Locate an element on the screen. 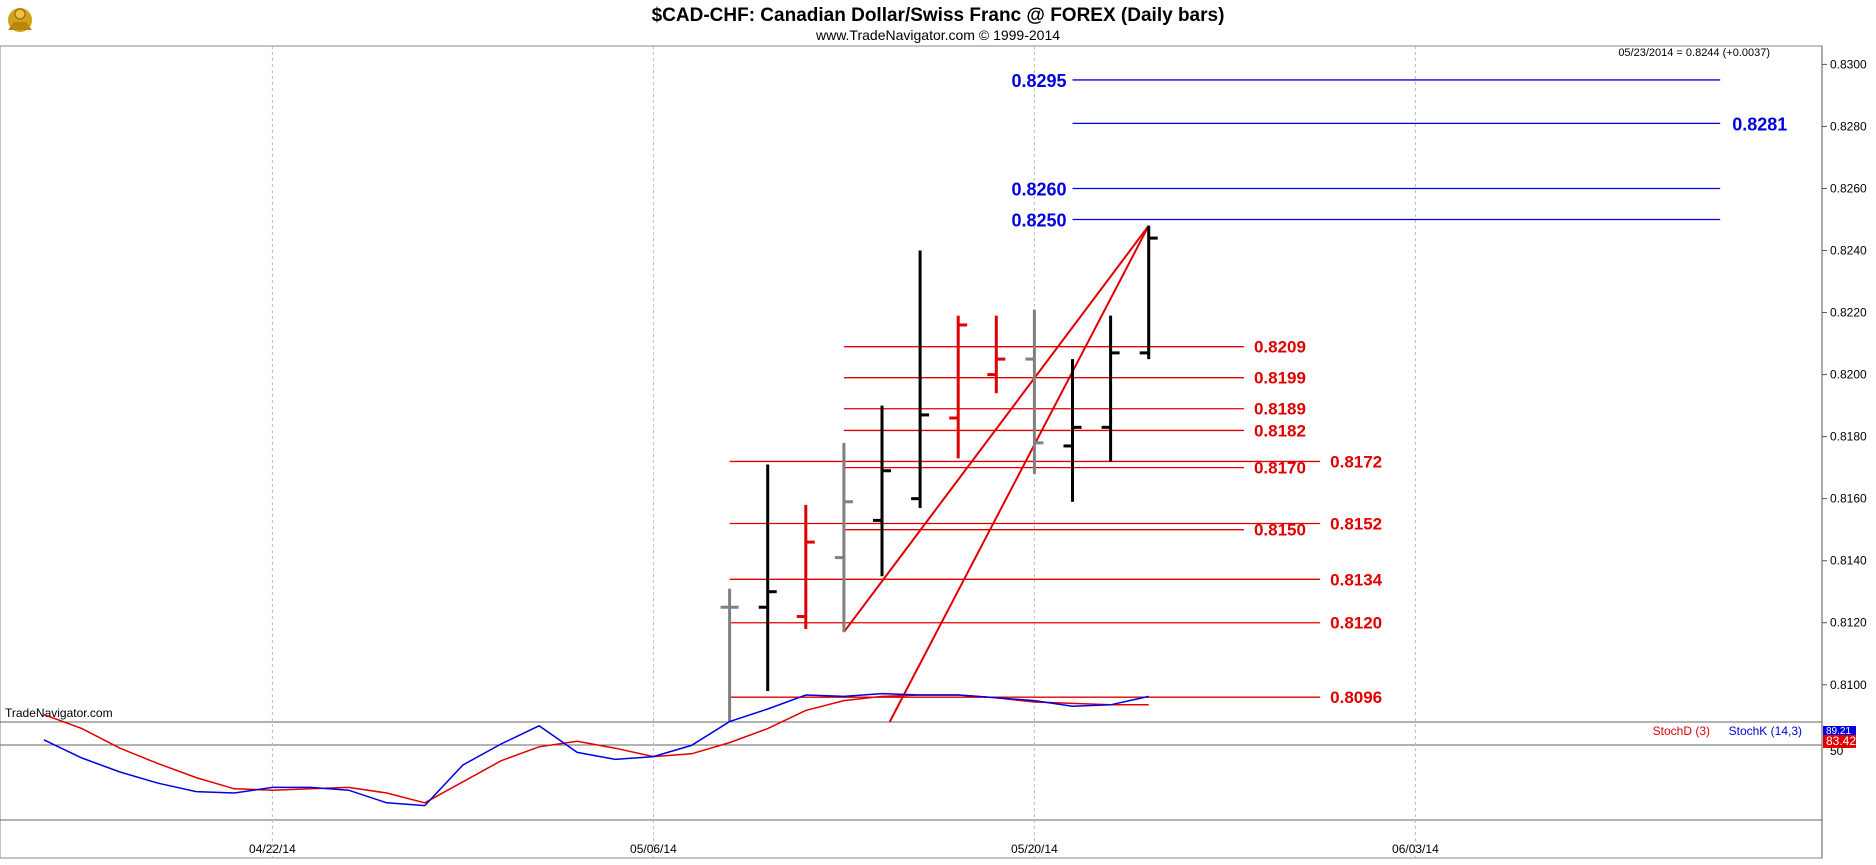 The width and height of the screenshot is (1876, 865). price-tick-label: 0.8240 is located at coordinates (1848, 251).